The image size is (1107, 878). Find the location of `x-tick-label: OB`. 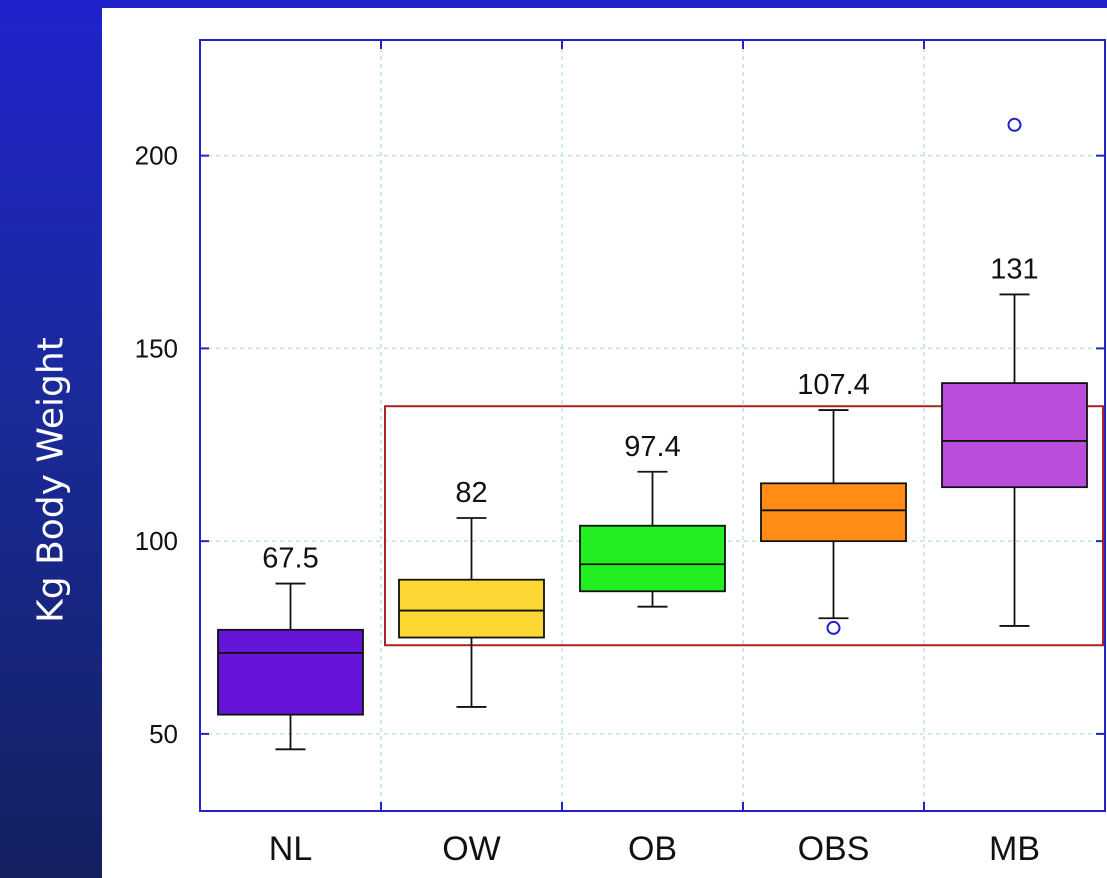

x-tick-label: OB is located at coordinates (652, 849).